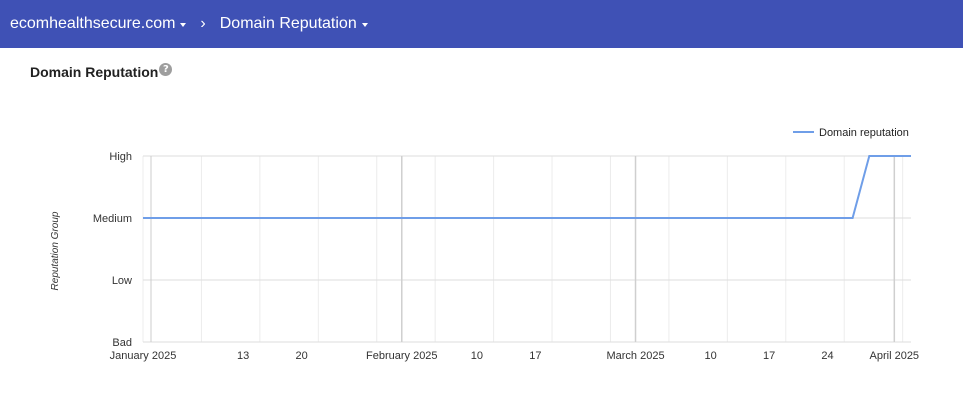 This screenshot has height=407, width=963. What do you see at coordinates (864, 133) in the screenshot?
I see `legend-label: Domain reputation` at bounding box center [864, 133].